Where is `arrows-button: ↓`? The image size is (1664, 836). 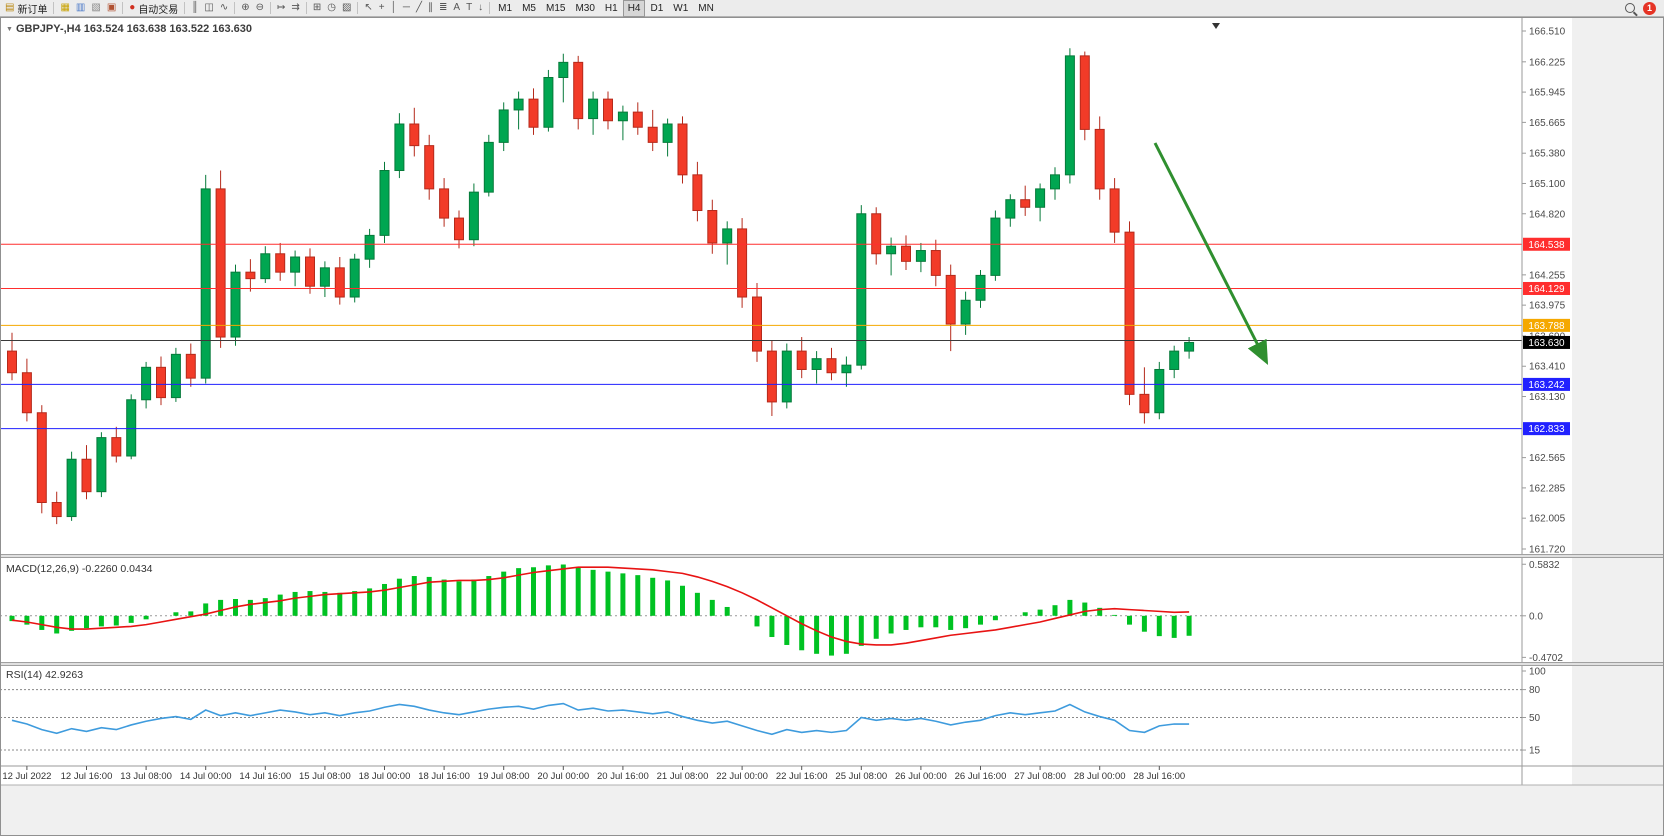
arrows-button: ↓ is located at coordinates (480, 8).